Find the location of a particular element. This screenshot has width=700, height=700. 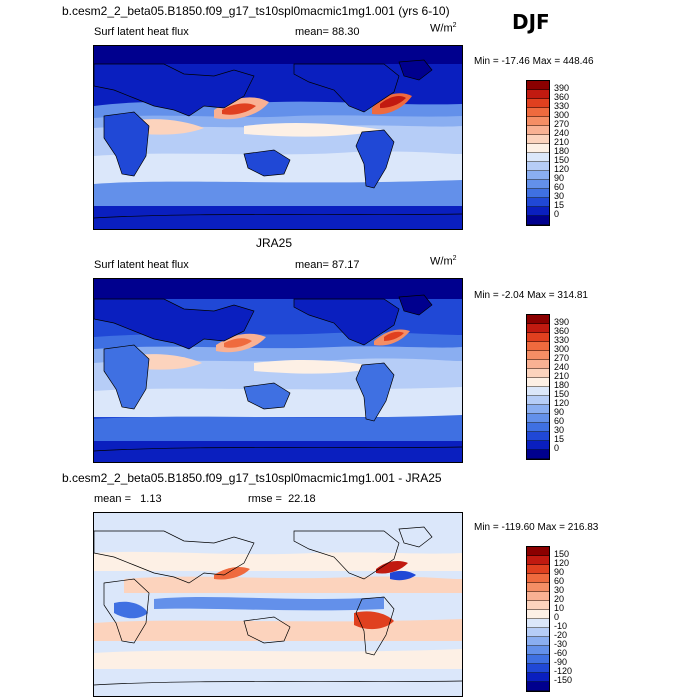

panel3-africa-negative is located at coordinates (131, 610).